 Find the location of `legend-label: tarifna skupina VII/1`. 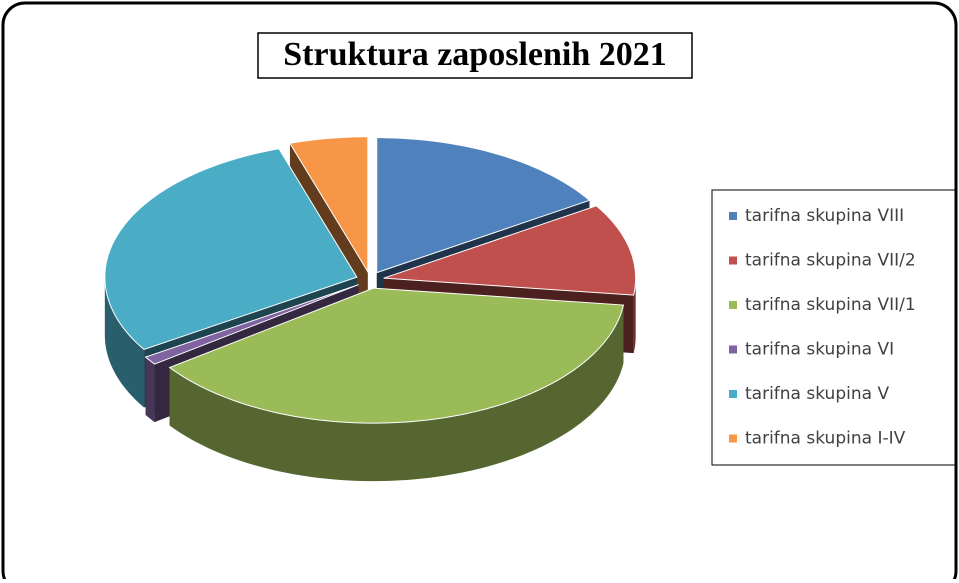

legend-label: tarifna skupina VII/1 is located at coordinates (830, 305).